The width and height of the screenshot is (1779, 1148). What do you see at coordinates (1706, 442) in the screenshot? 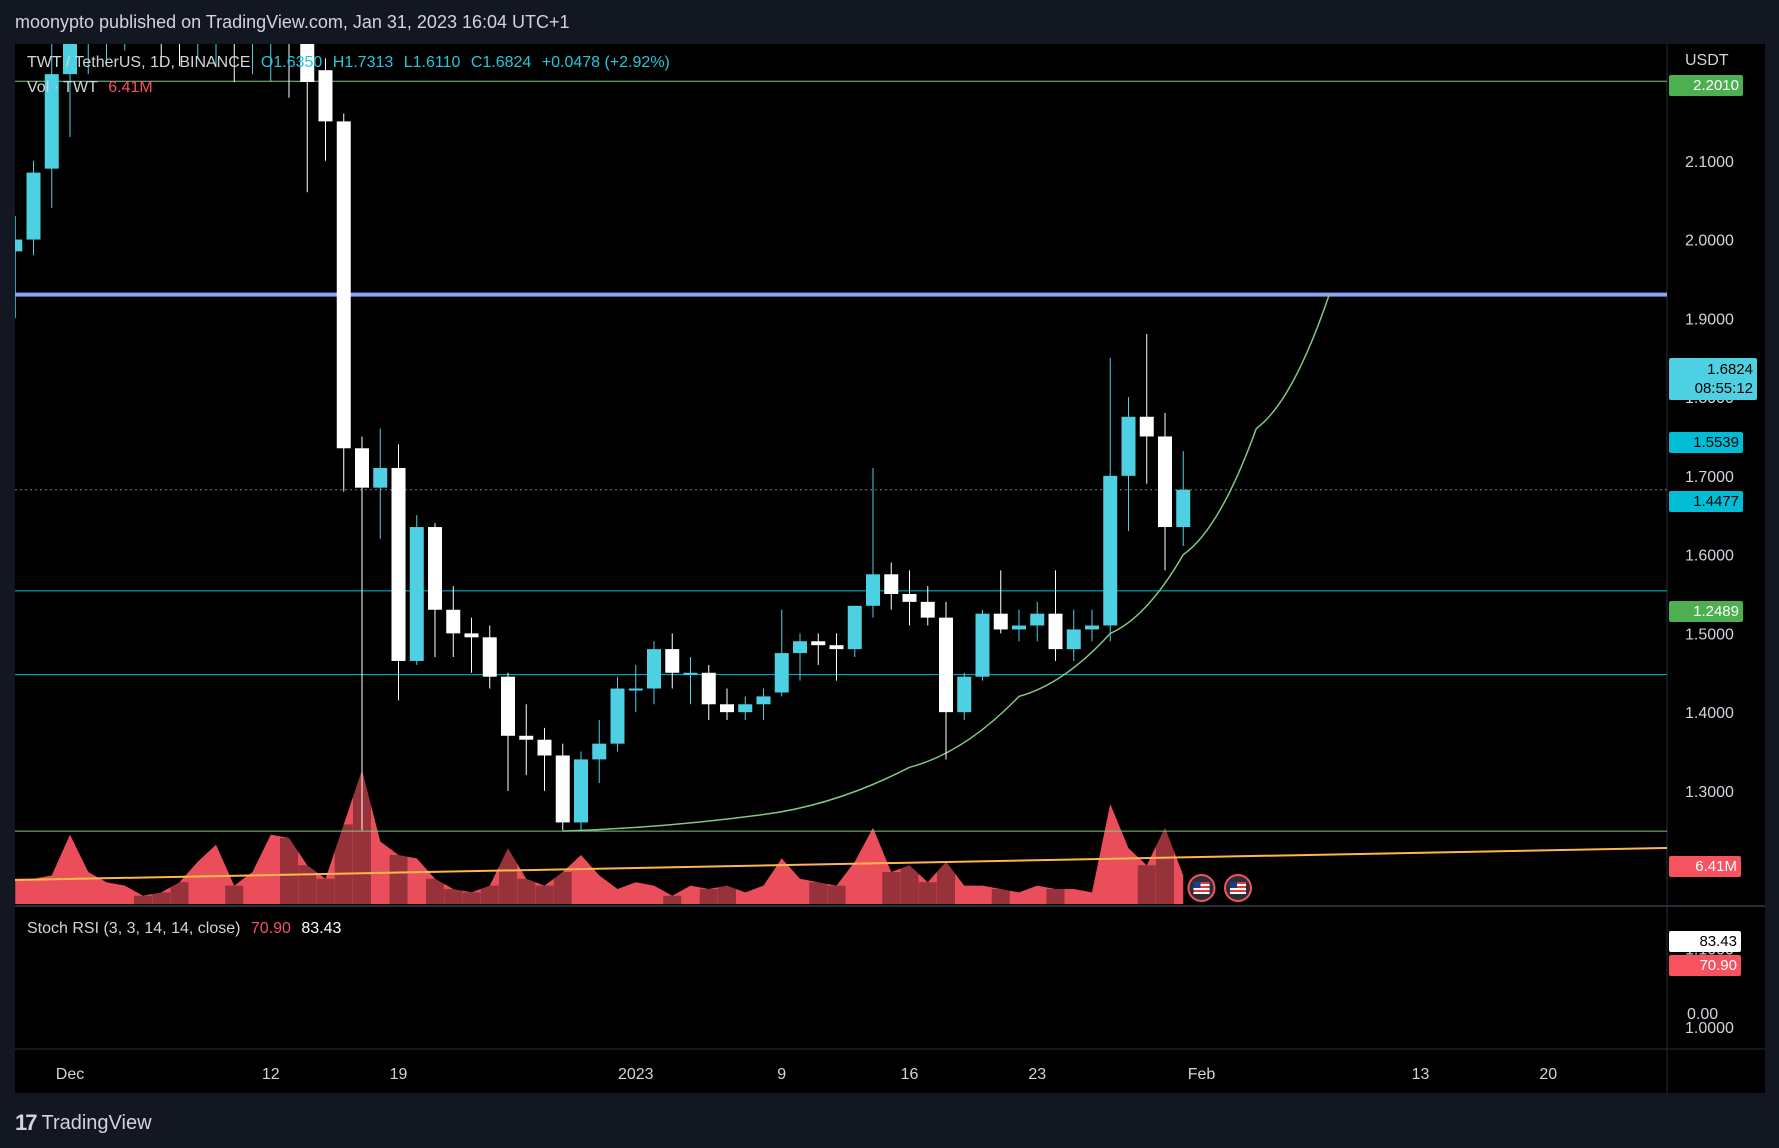
I see `level-tag-15539: 1.5539` at bounding box center [1706, 442].